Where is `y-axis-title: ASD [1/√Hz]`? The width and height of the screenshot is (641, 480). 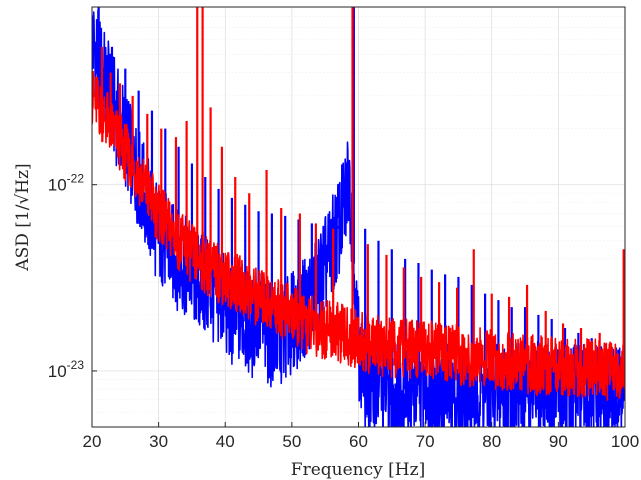 y-axis-title: ASD [1/√Hz] is located at coordinates (23, 217).